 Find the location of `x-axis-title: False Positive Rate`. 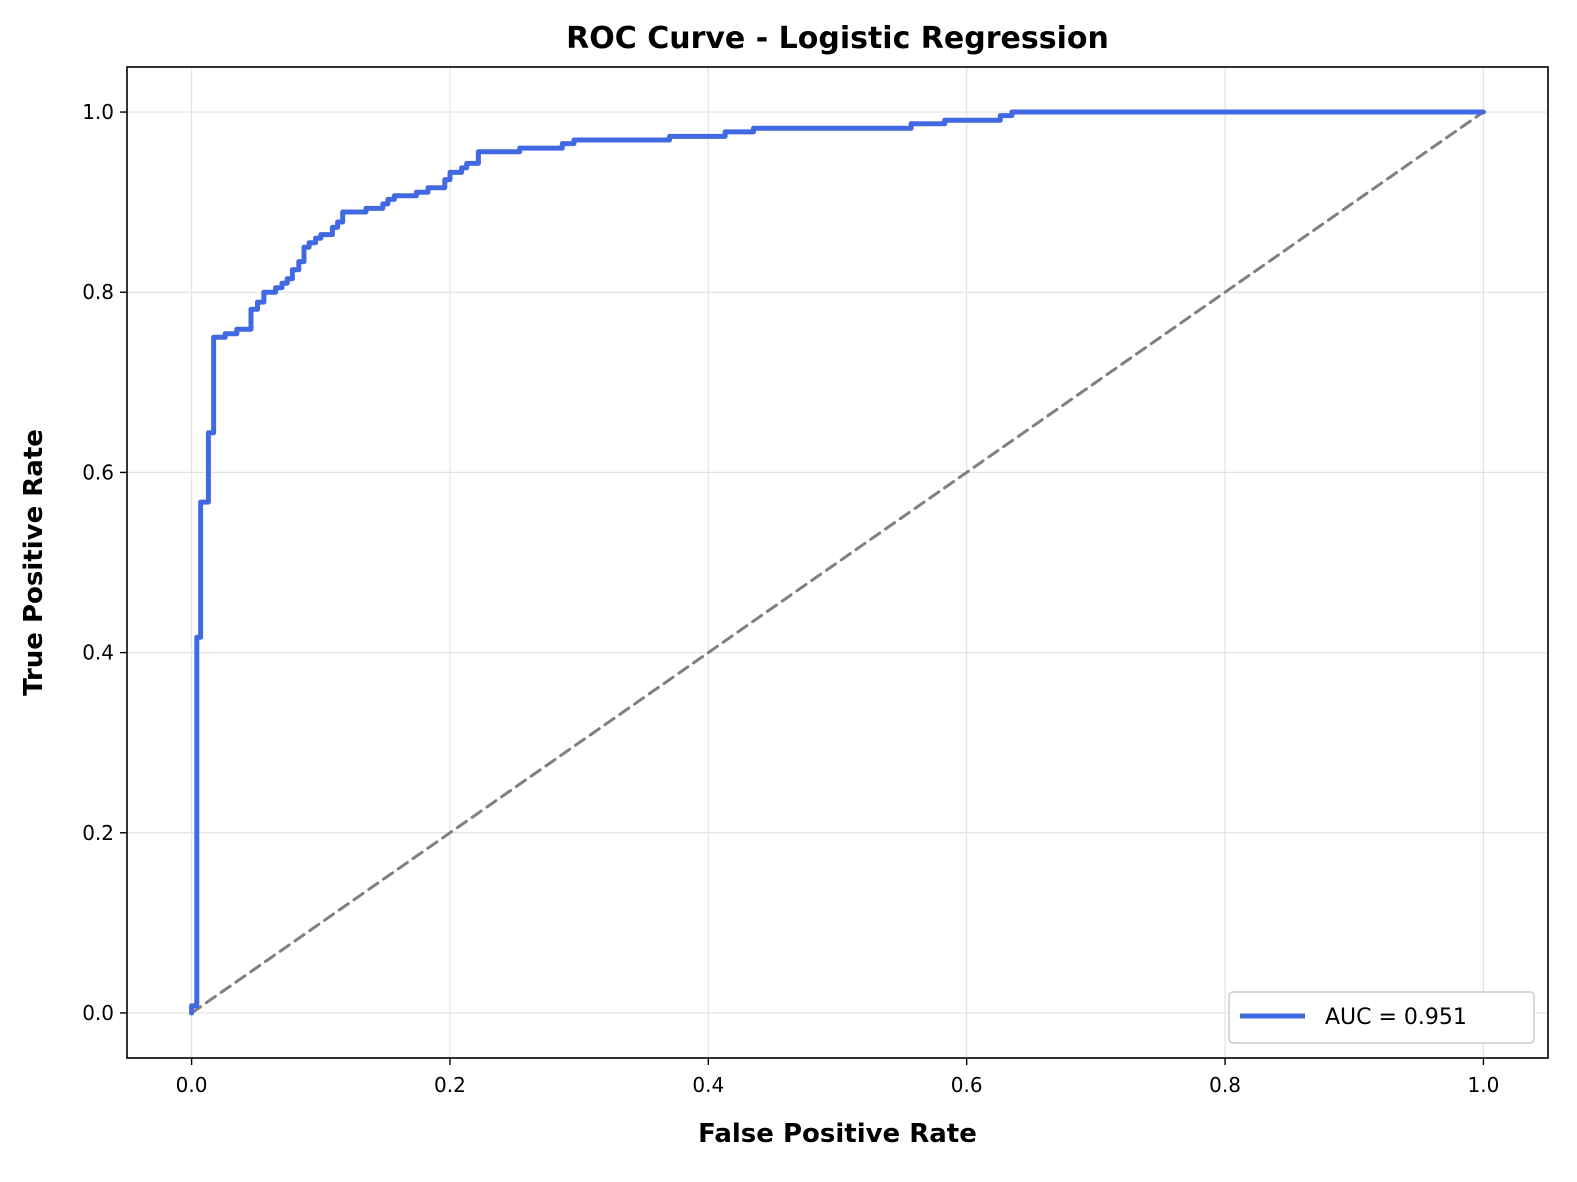

x-axis-title: False Positive Rate is located at coordinates (837, 1134).